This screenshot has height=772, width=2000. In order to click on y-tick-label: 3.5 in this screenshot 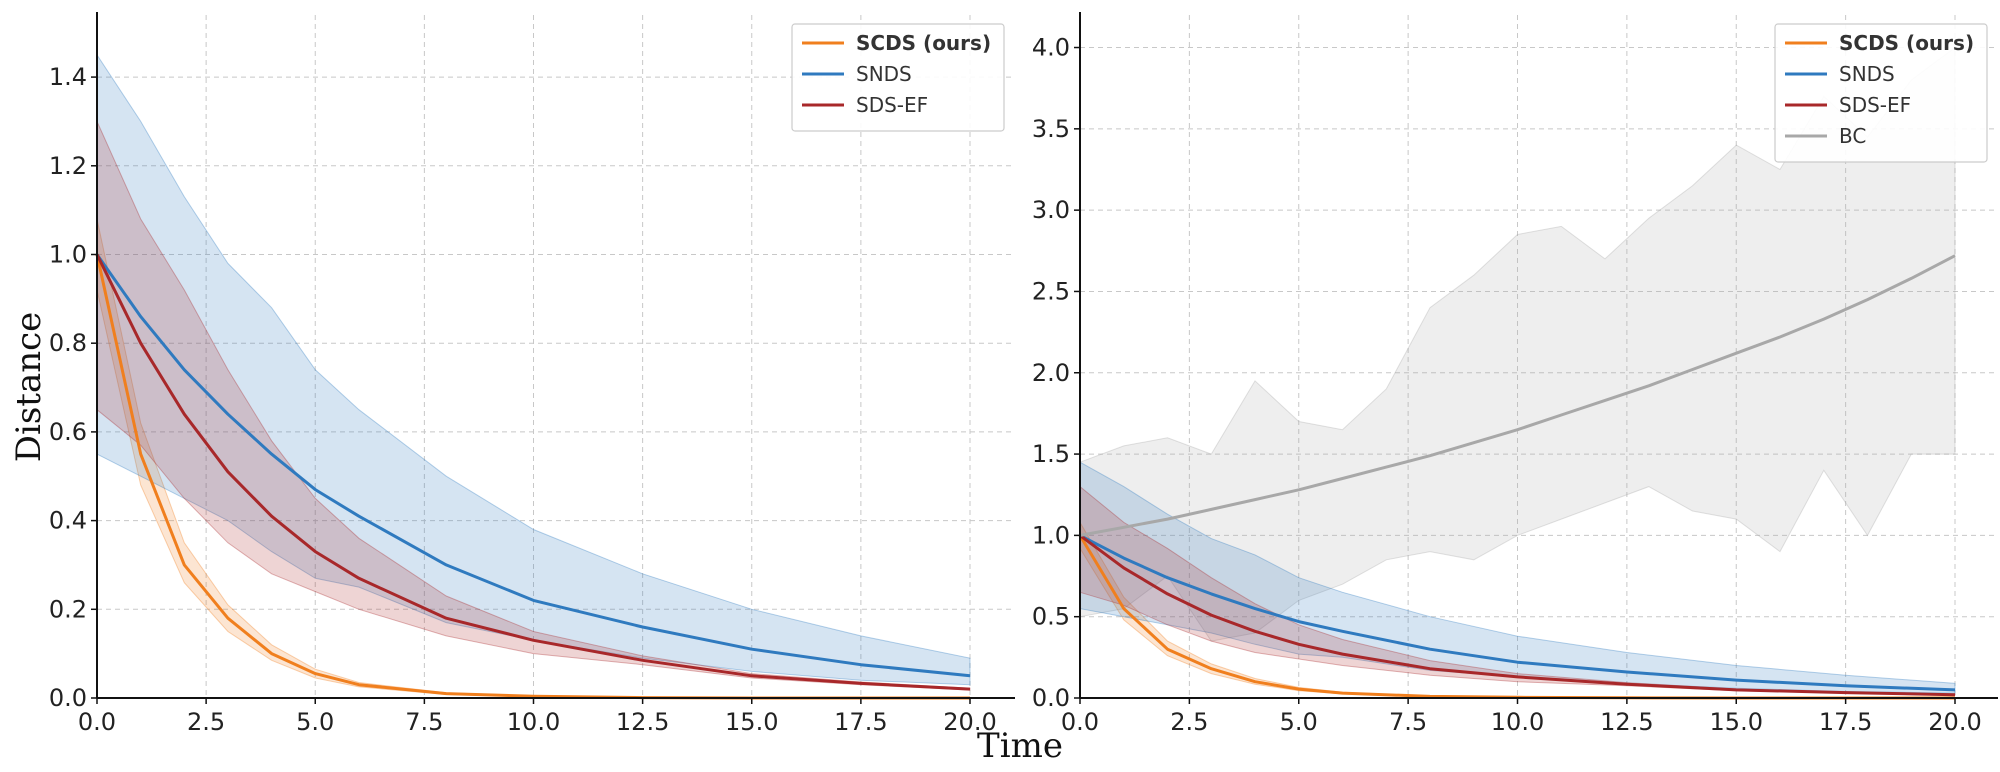, I will do `click(1051, 129)`.